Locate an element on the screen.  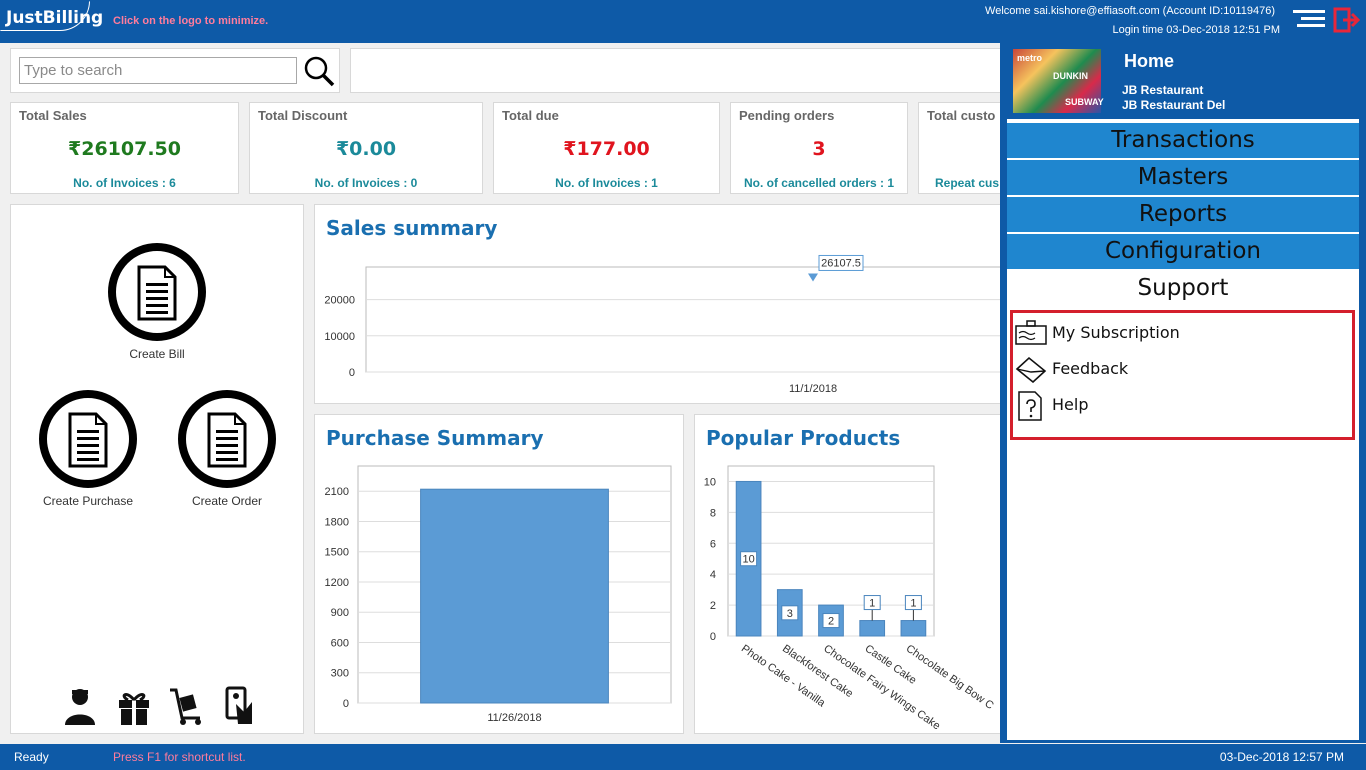
logout-icon is located at coordinates (1346, 20).